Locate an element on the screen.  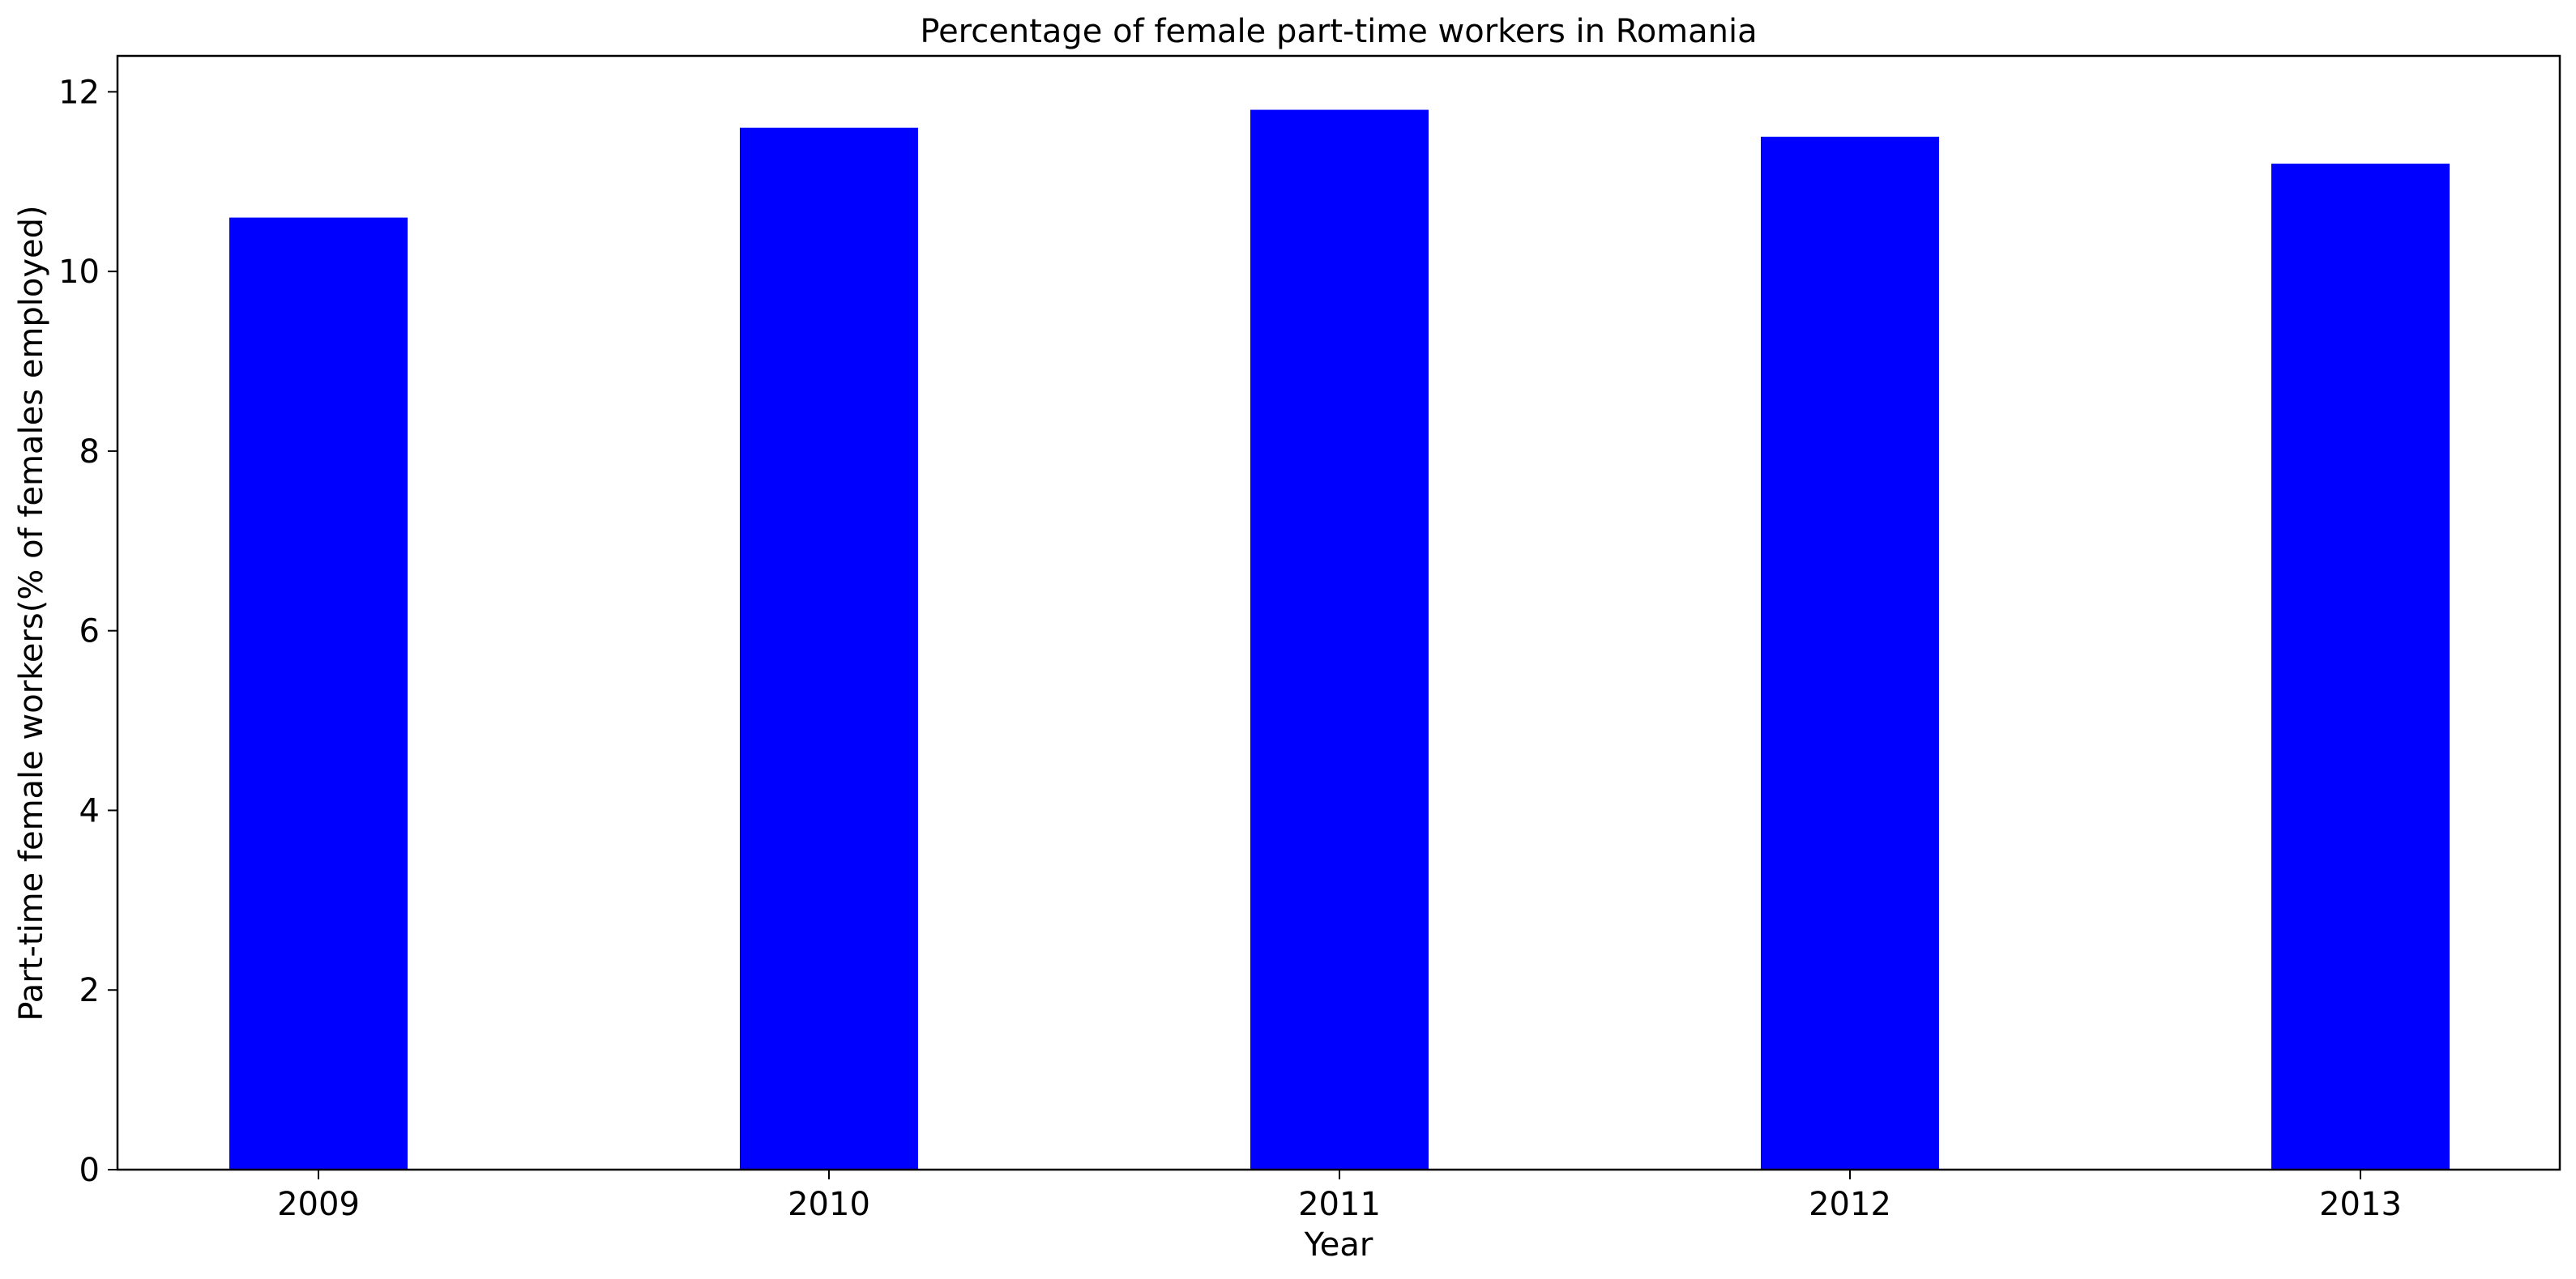
y-tick-label: 12 is located at coordinates (79, 92).